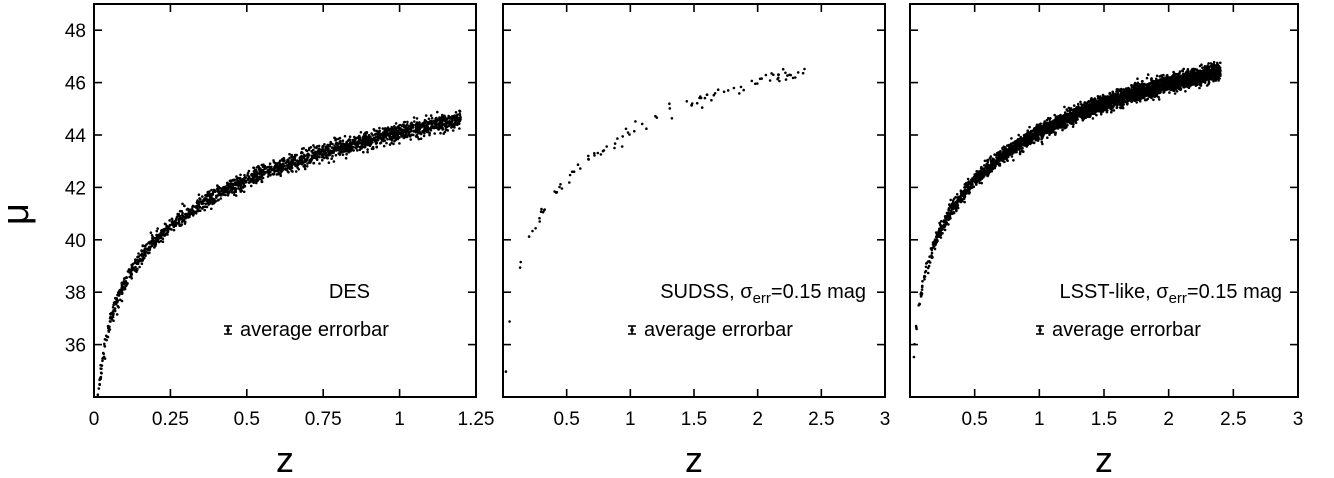 This screenshot has height=478, width=1334. Describe the element at coordinates (76, 136) in the screenshot. I see `y-tick-label: 44` at that location.